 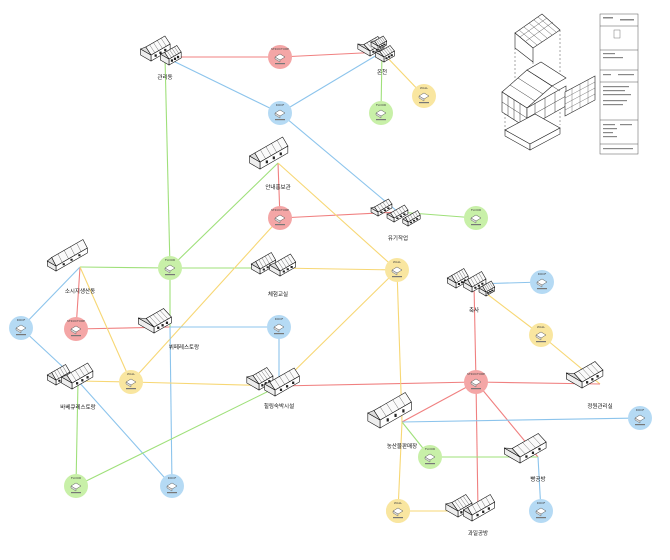 What do you see at coordinates (437, 215) in the screenshot?
I see `edge-b4-n_f3` at bounding box center [437, 215].